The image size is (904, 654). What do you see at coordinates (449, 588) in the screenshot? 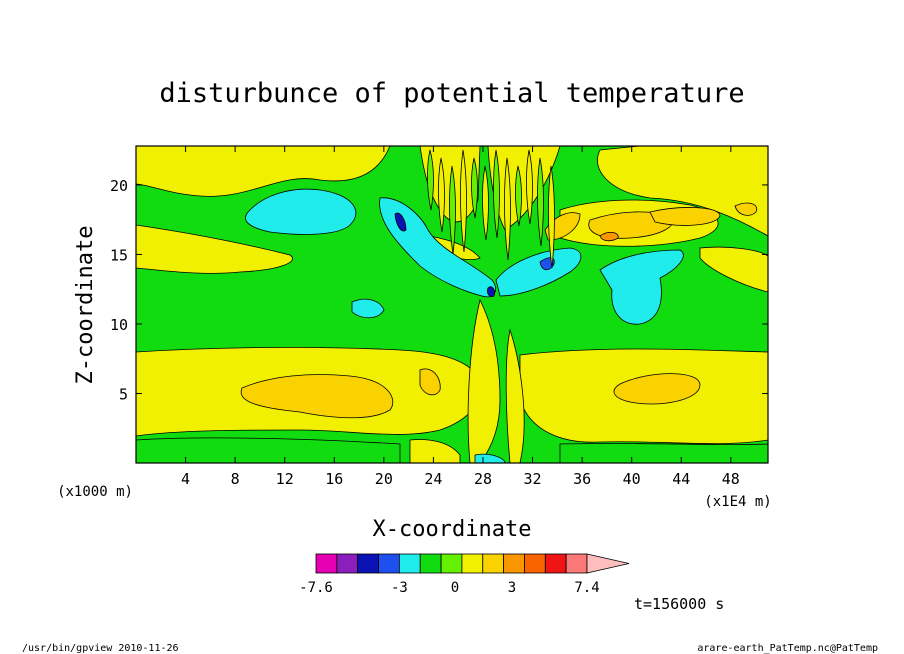
I see `colorbar-tick-labels: -7.6 -3 0 3 7.4` at bounding box center [449, 588].